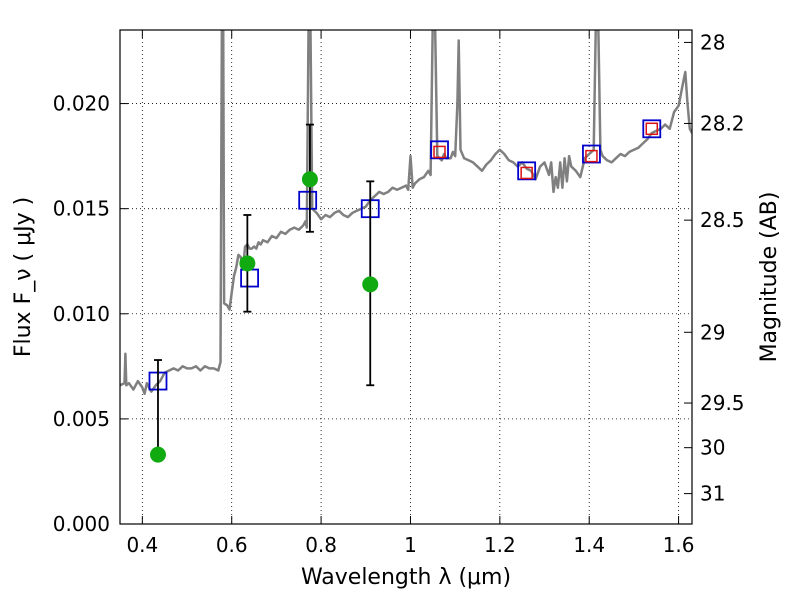 This screenshot has height=600, width=800. What do you see at coordinates (406, 577) in the screenshot?
I see `x-axis-label: Wavelength λ (μm)` at bounding box center [406, 577].